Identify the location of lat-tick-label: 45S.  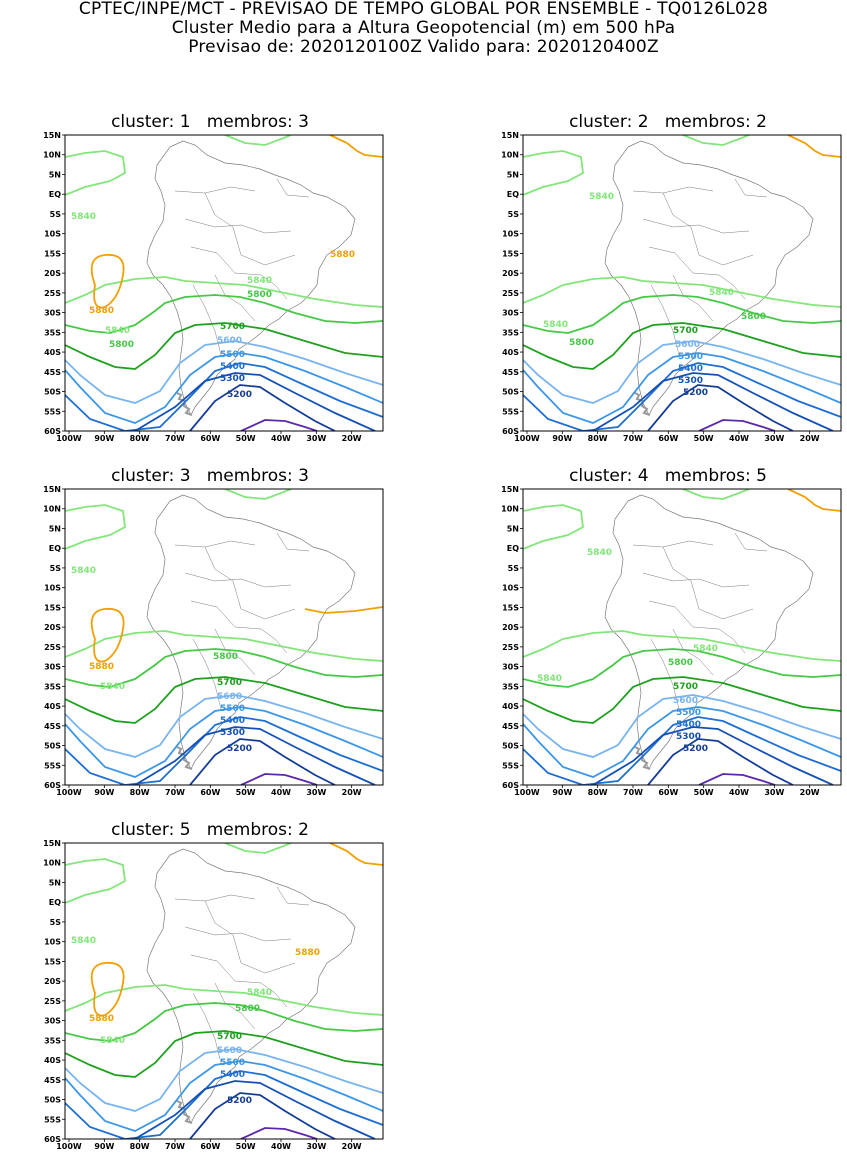
(52, 1080).